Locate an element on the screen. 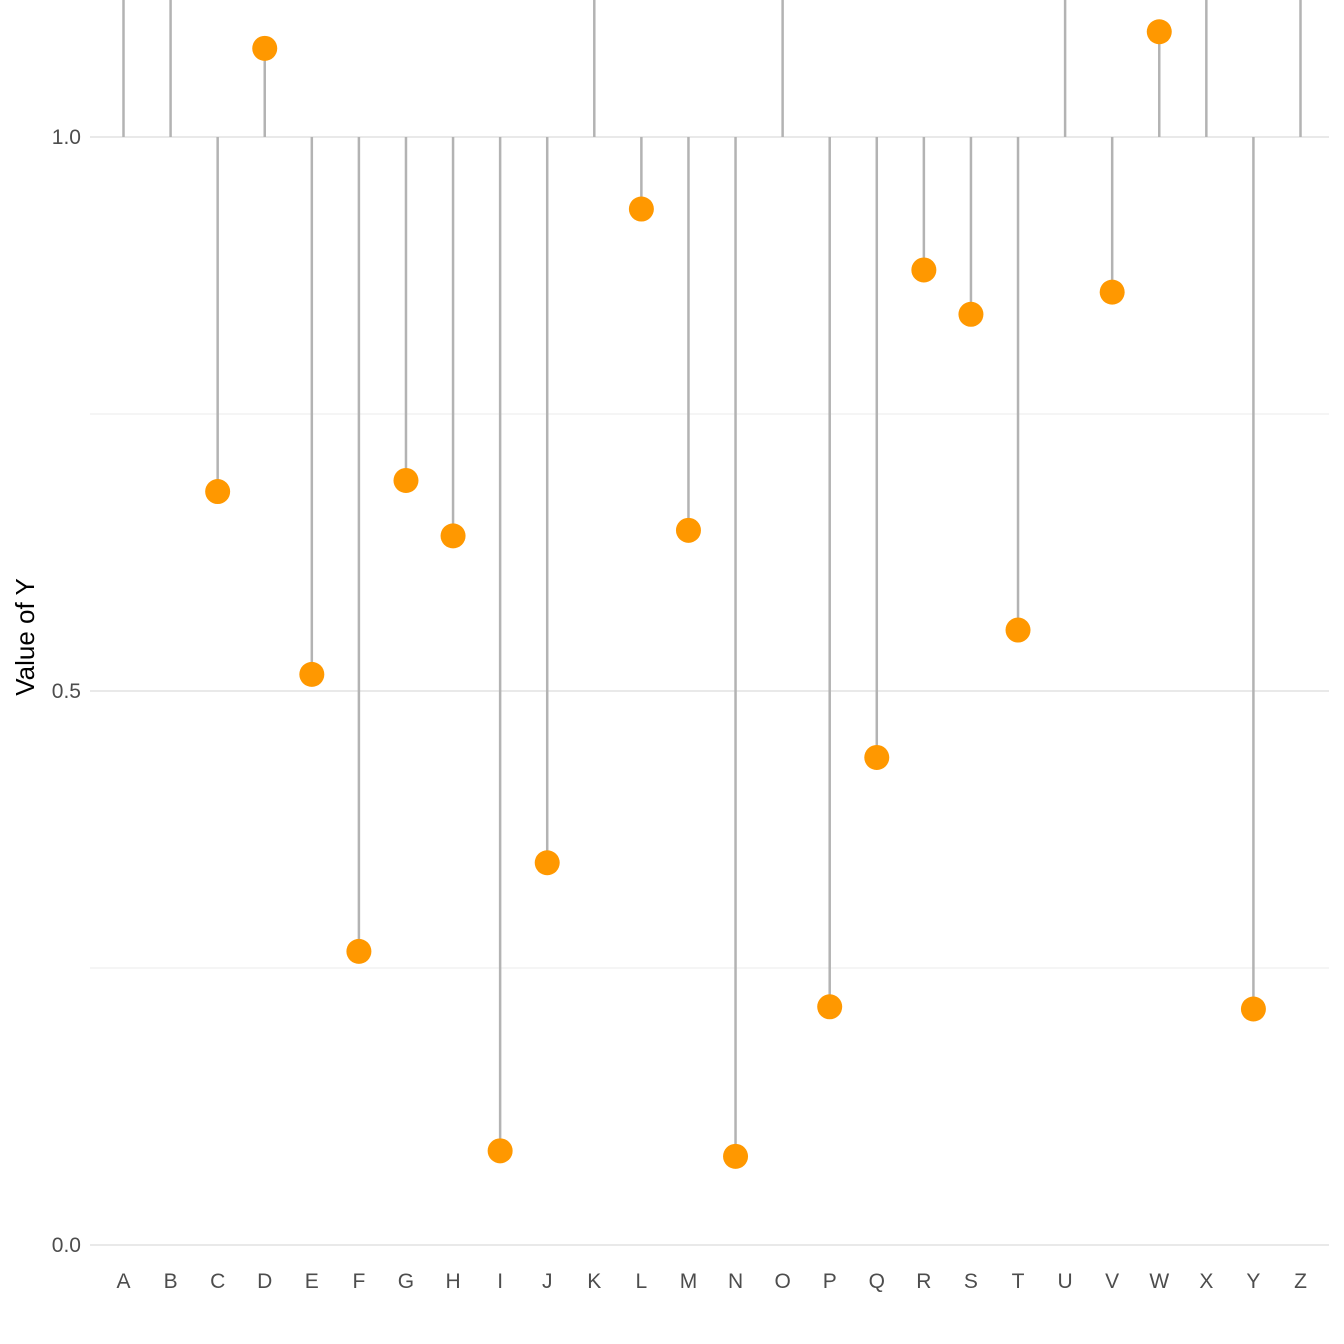  x-tick-label: T is located at coordinates (1018, 1281).